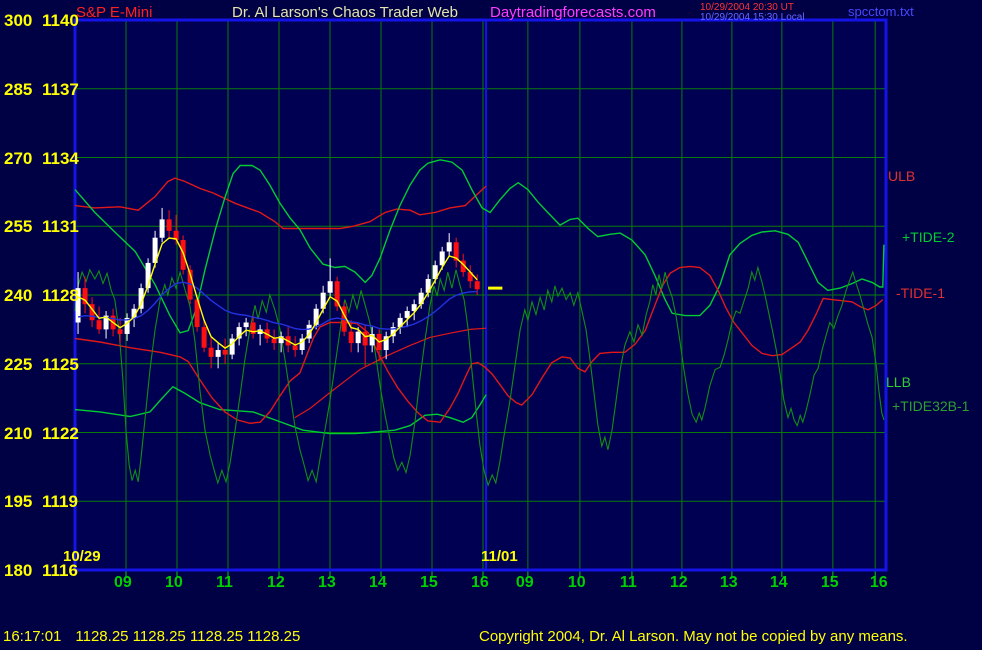 The image size is (982, 650). What do you see at coordinates (82, 556) in the screenshot?
I see `date-label: 10/29` at bounding box center [82, 556].